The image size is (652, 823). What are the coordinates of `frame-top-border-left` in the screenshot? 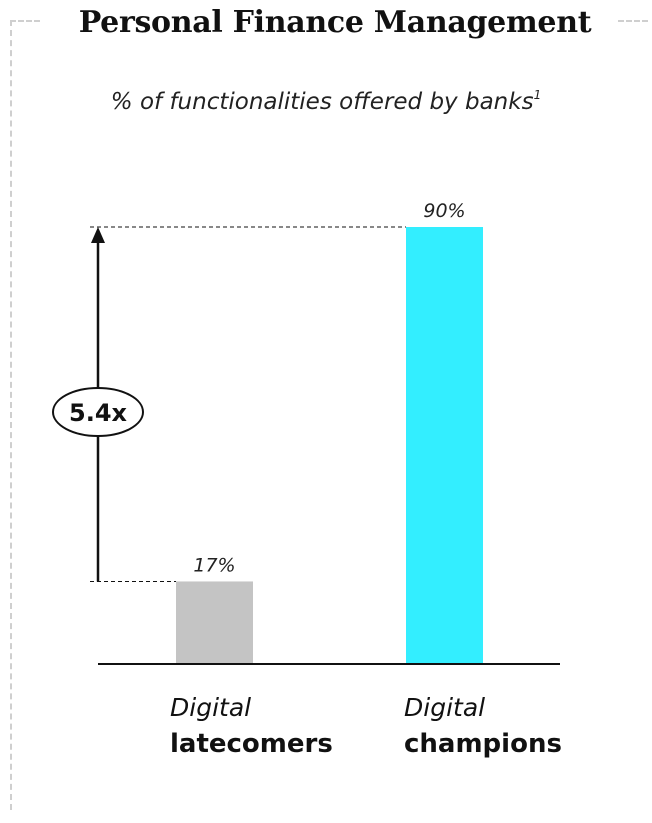 It's located at (25, 21).